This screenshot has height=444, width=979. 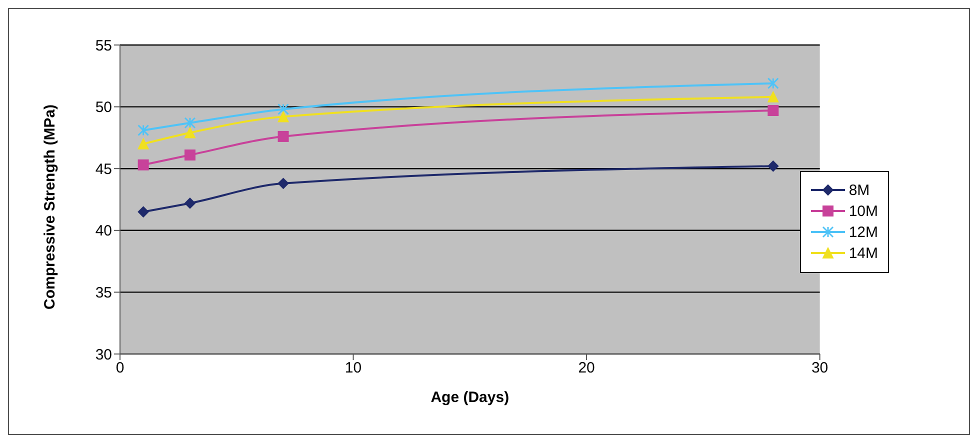 What do you see at coordinates (49, 207) in the screenshot?
I see `y-axis-title: Compressive Strength (MPa)` at bounding box center [49, 207].